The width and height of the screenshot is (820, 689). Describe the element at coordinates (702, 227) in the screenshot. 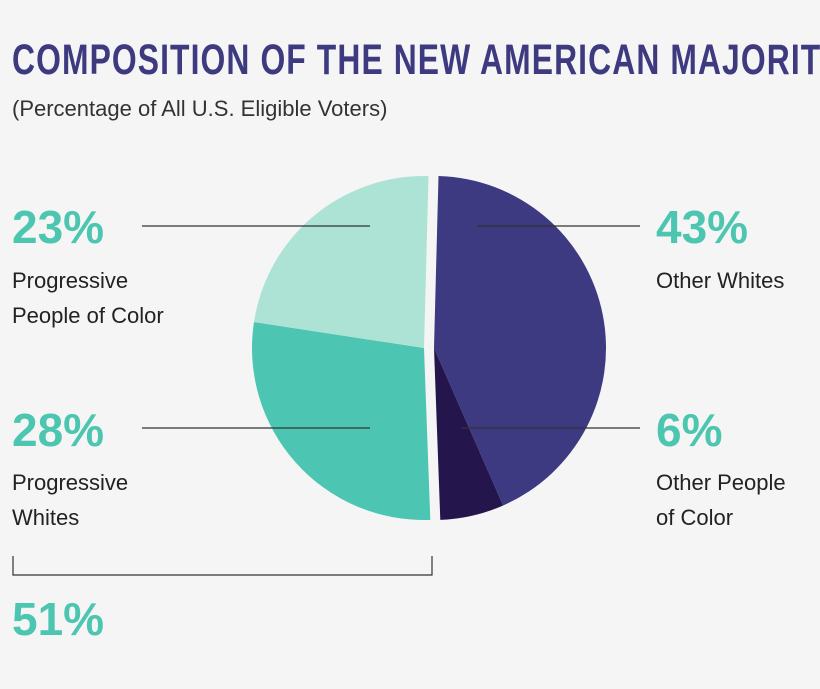

I see `pct-ow: 43%` at that location.